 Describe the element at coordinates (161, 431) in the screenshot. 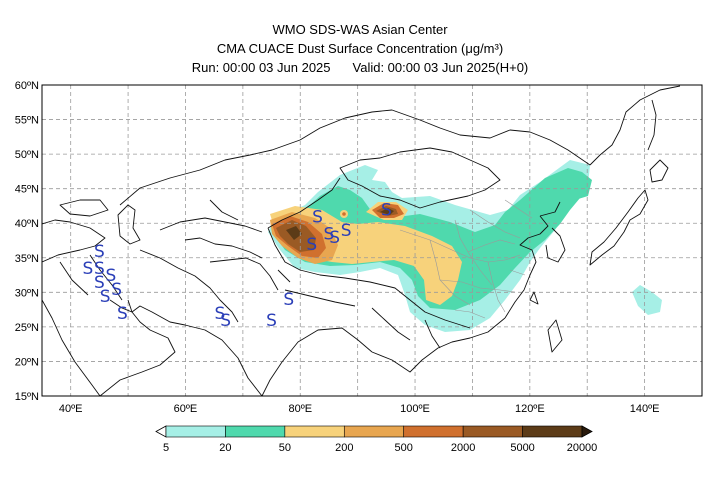

I see `colorbar-under-arrow` at that location.